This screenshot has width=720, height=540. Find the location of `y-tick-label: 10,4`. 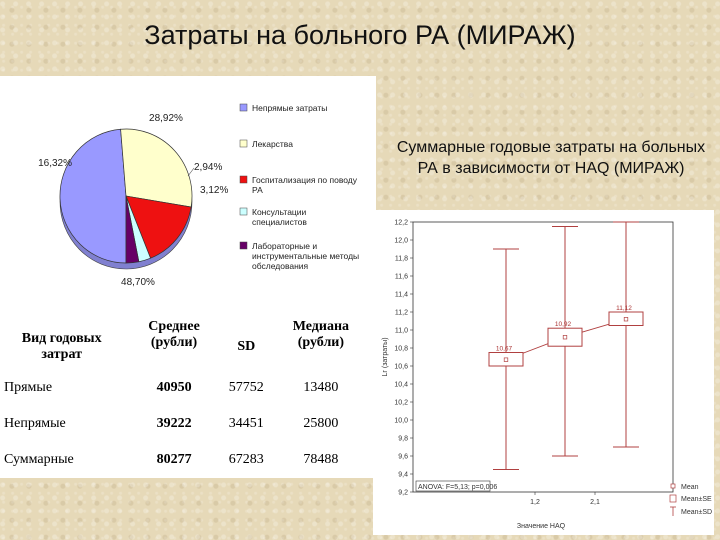

y-tick-label: 10,4 is located at coordinates (401, 385).